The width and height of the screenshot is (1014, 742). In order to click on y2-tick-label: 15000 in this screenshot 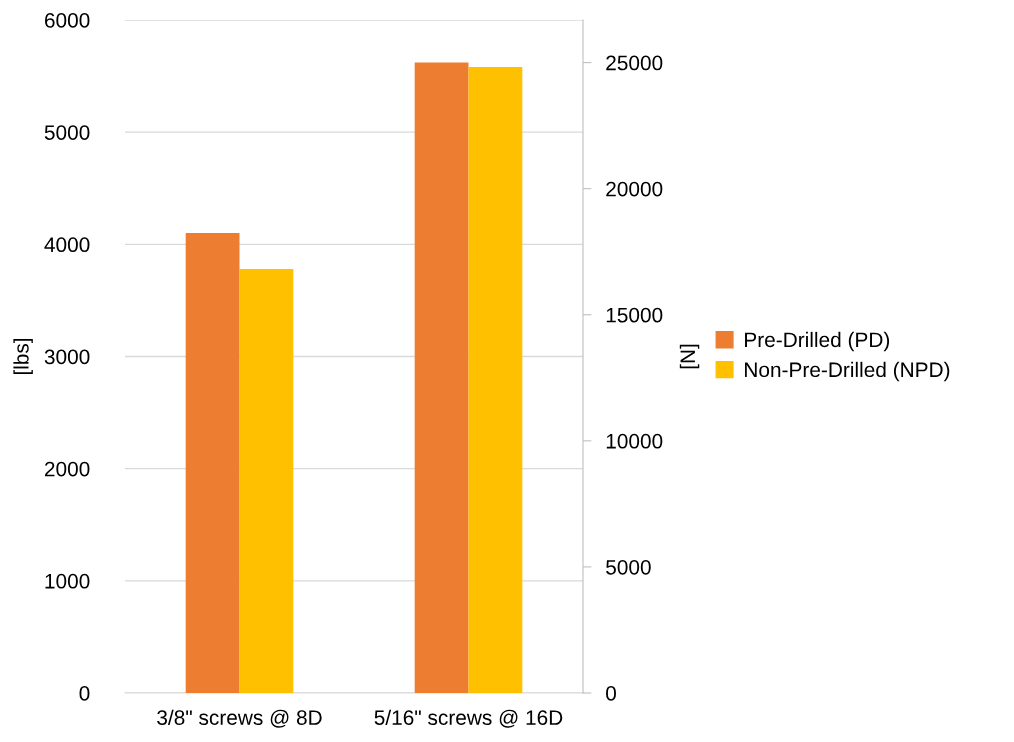, I will do `click(634, 315)`.